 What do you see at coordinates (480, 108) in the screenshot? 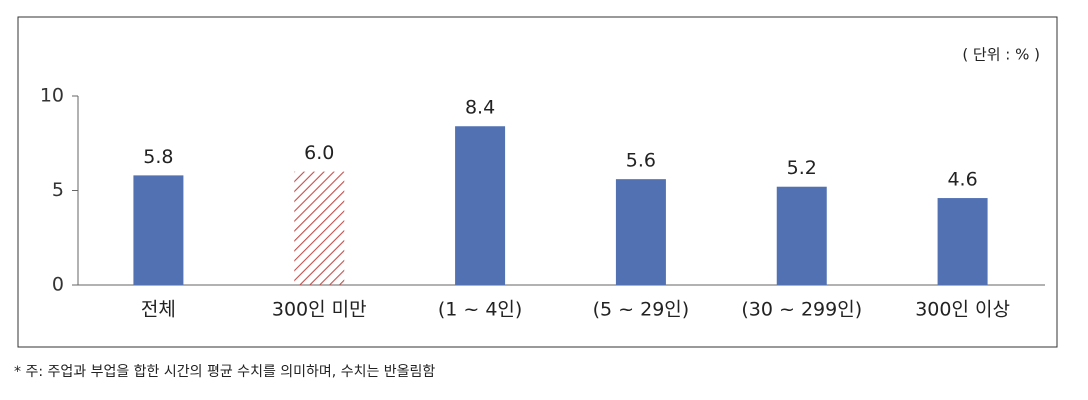
I see `value-label: 8.4` at bounding box center [480, 108].